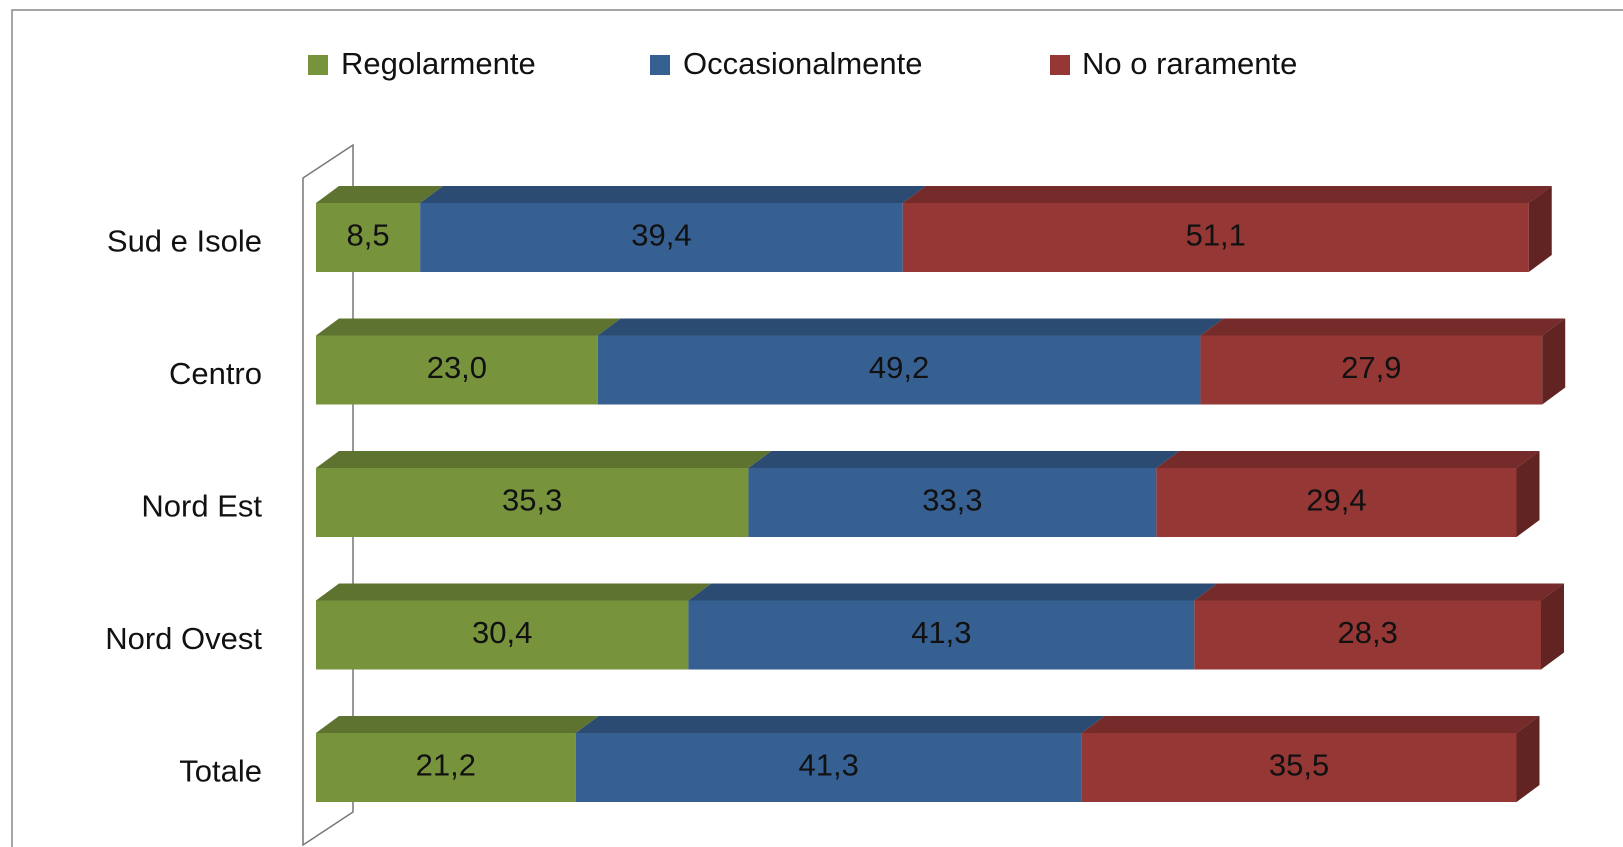  I want to click on y-tick-label: Totale, so click(220, 771).